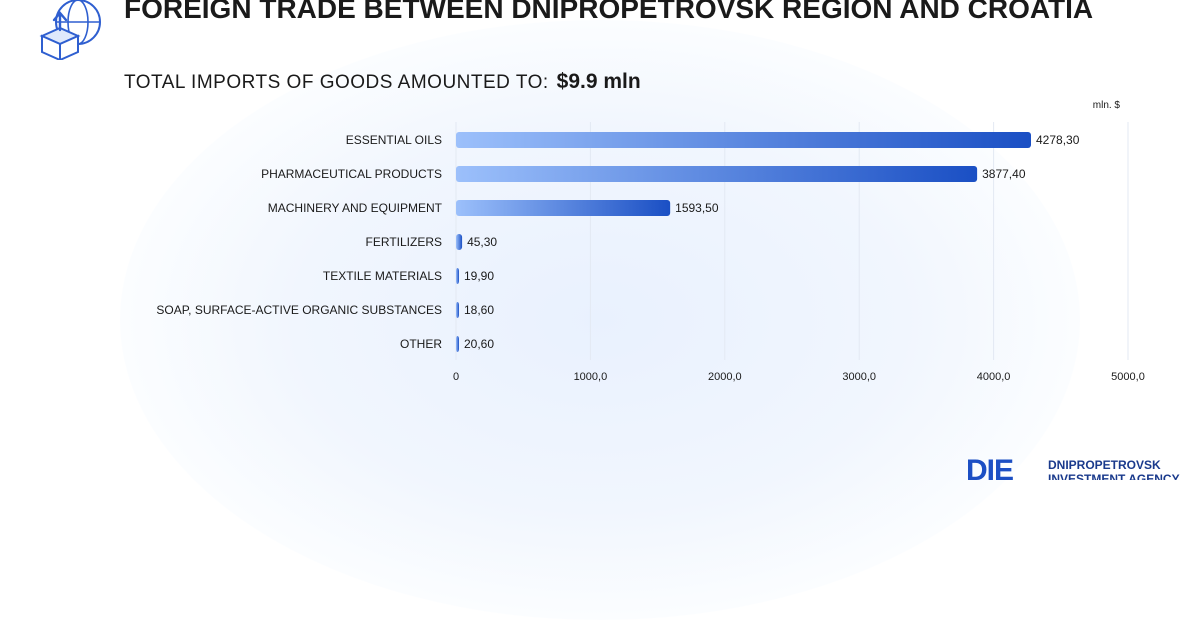 This screenshot has width=1200, height=620. What do you see at coordinates (479, 310) in the screenshot?
I see `value-label: 18,60` at bounding box center [479, 310].